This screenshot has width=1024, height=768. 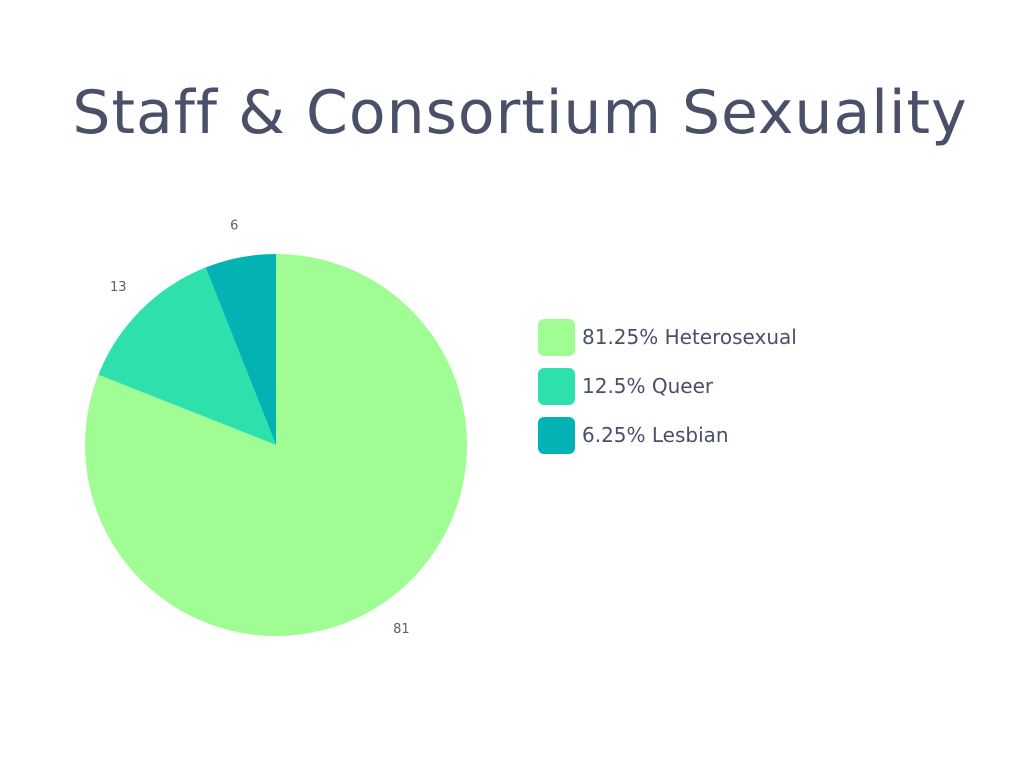 I want to click on legend-item-queer: 12.5% Queer, so click(x=667, y=386).